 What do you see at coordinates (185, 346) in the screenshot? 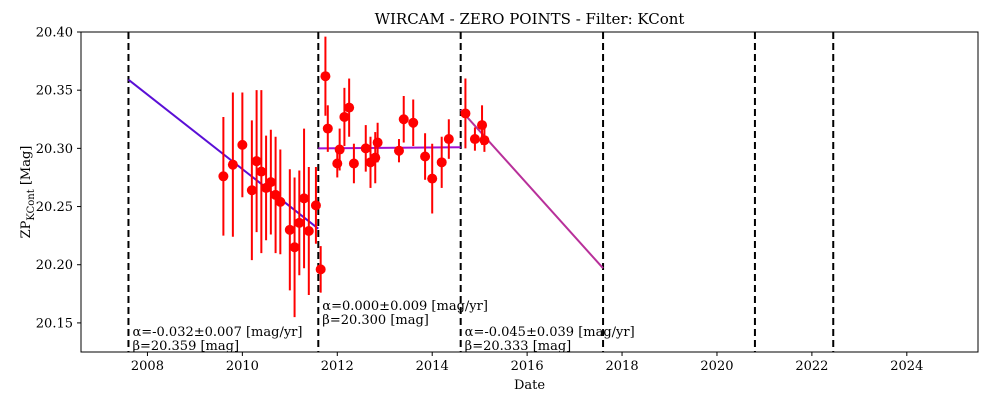
I see `fit-beta-annotation: β=20.359 [mag]` at bounding box center [185, 346].